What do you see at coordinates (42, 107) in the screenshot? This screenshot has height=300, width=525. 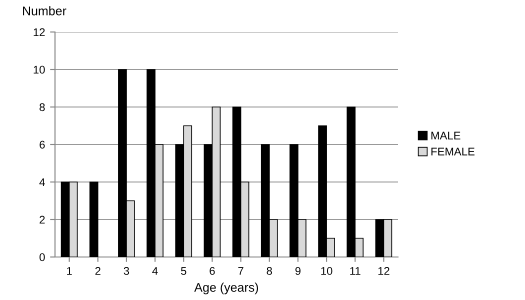 I see `y-tick-label: 8` at bounding box center [42, 107].